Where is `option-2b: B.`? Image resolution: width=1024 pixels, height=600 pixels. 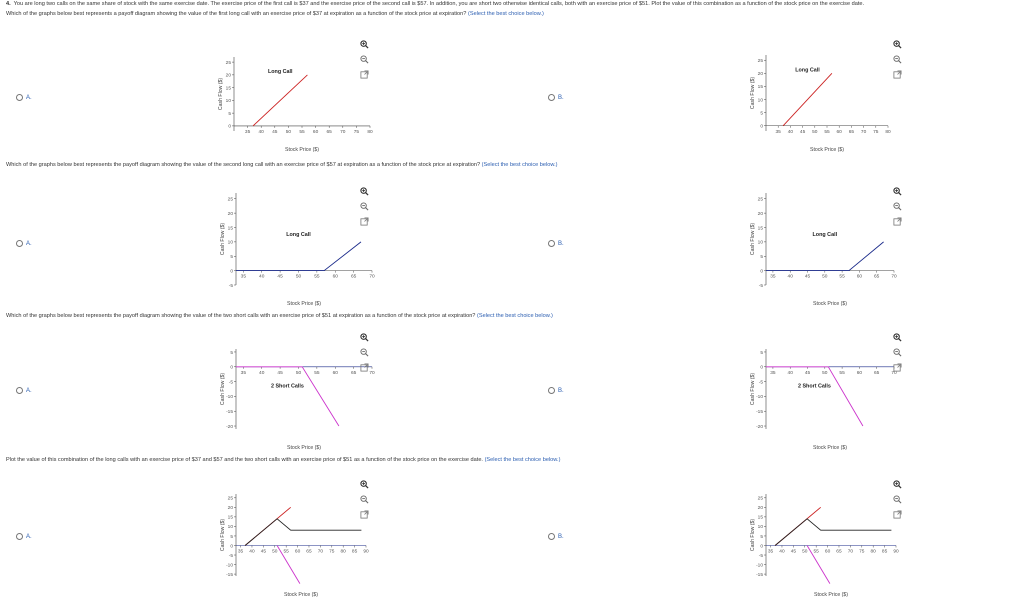
option-2b: B. is located at coordinates (556, 243).